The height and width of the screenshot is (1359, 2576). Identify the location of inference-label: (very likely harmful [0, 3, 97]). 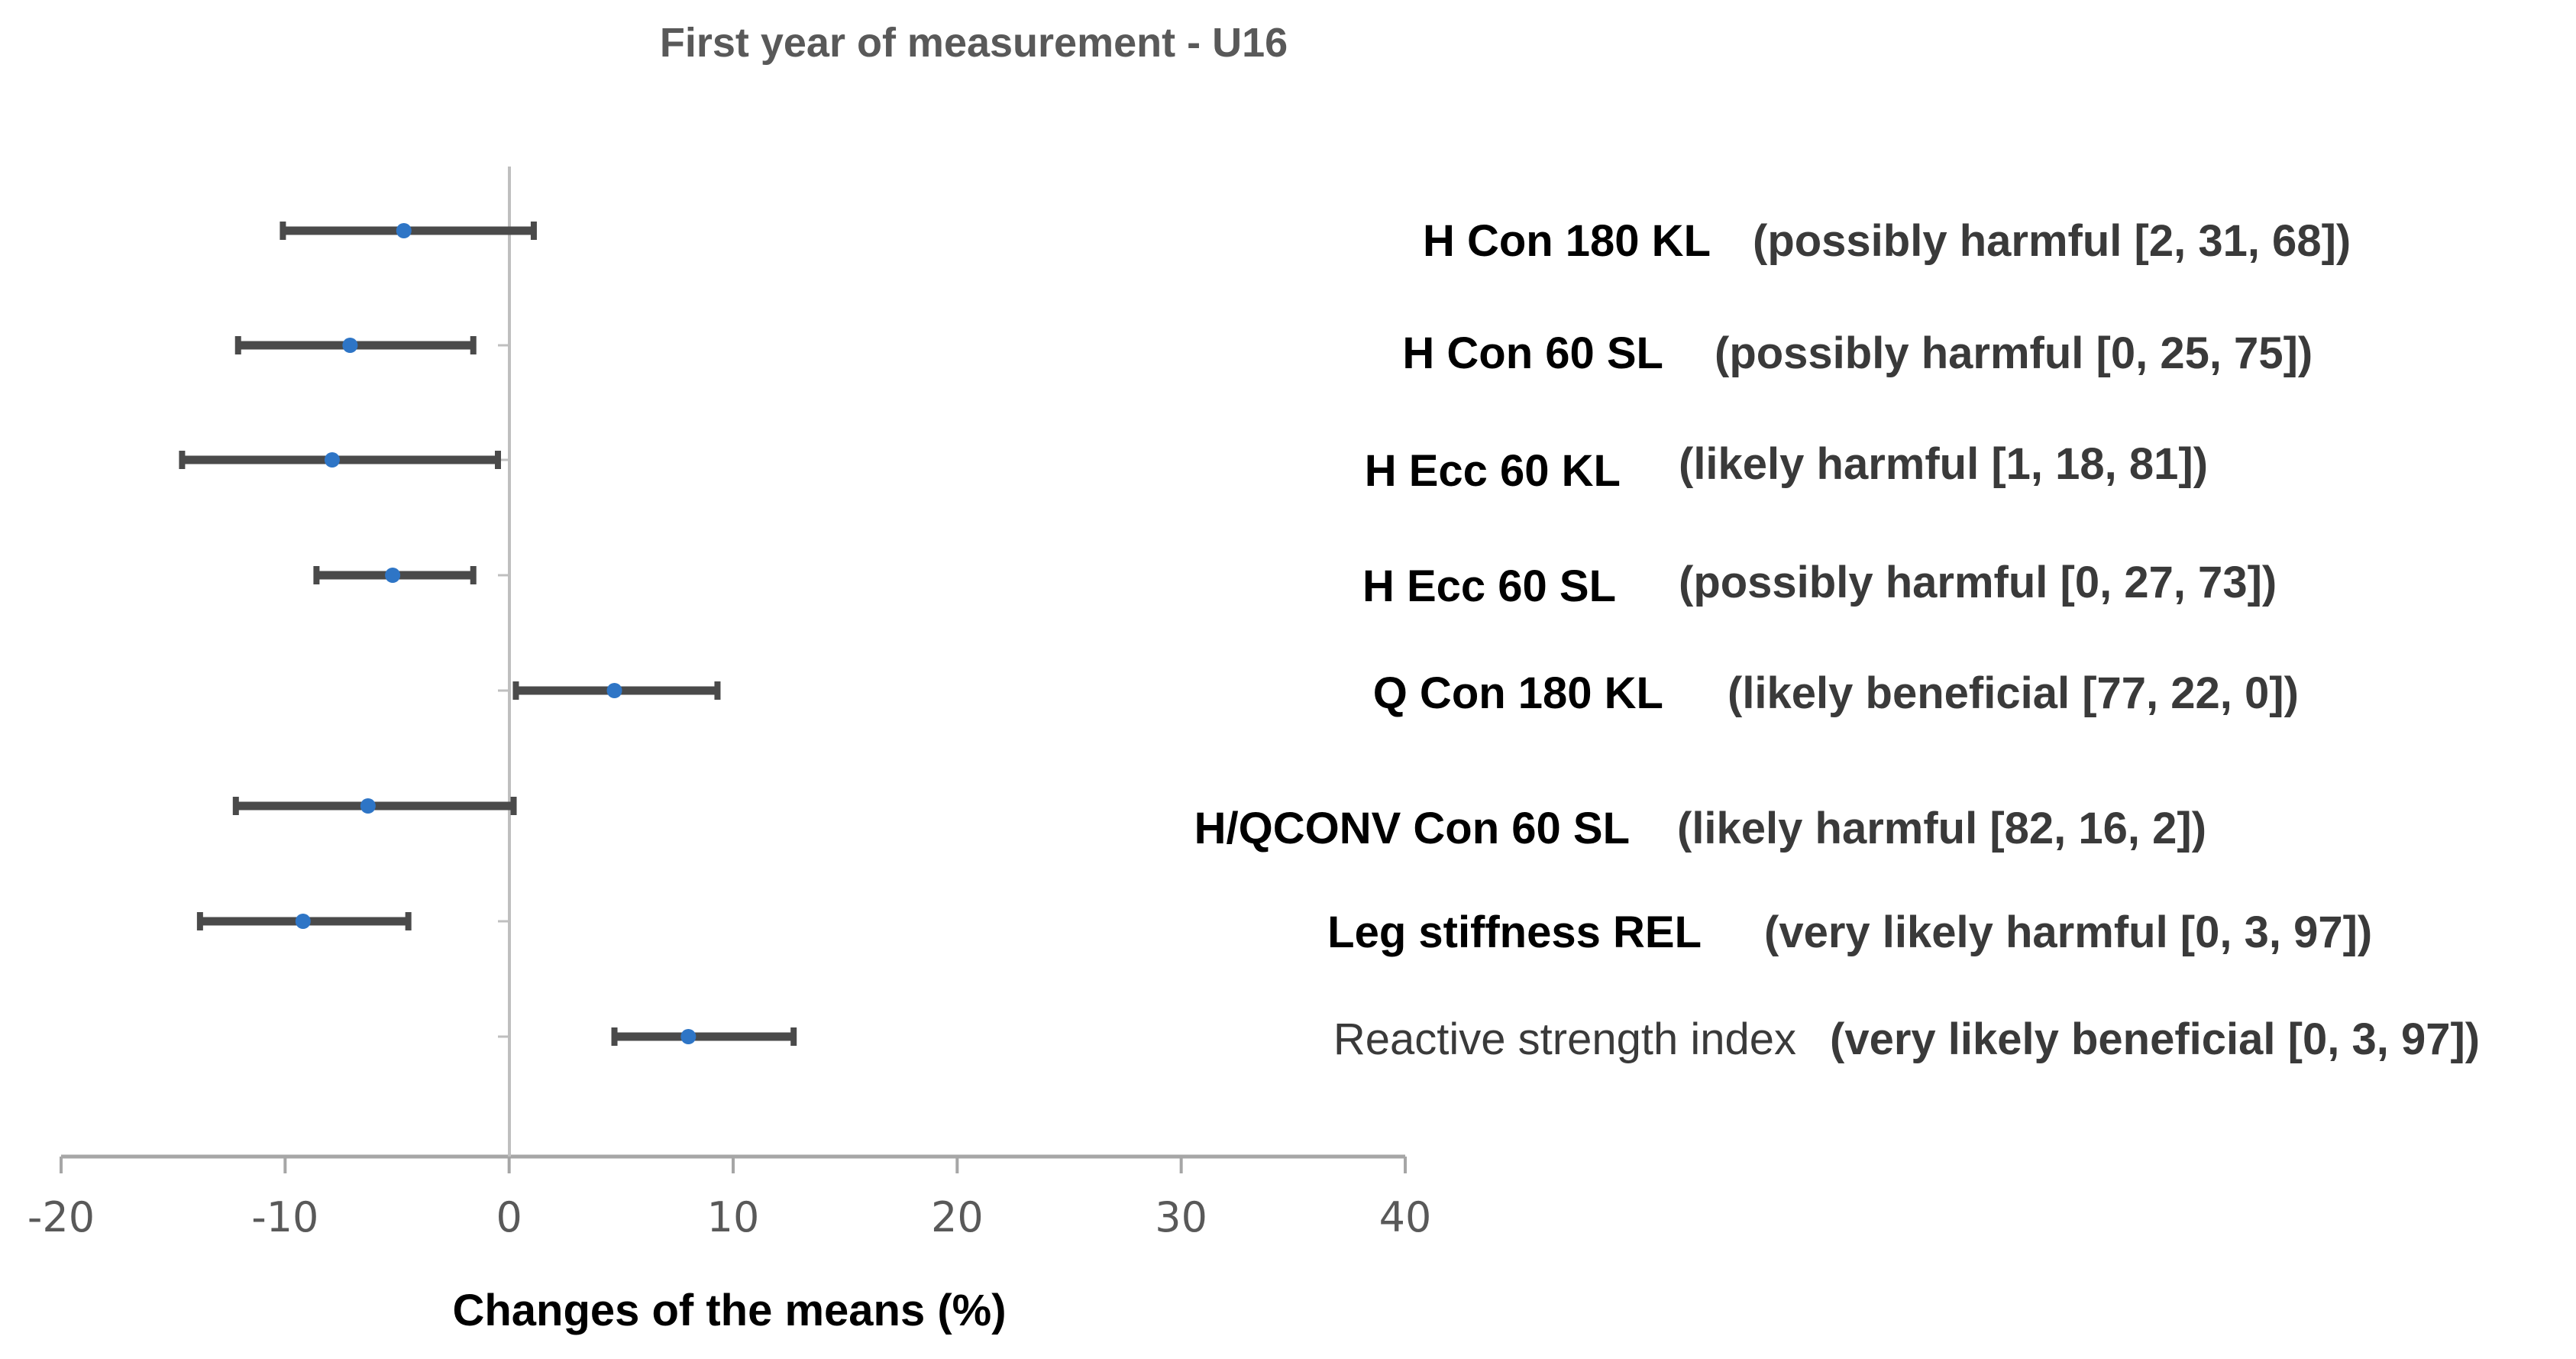
(2068, 933).